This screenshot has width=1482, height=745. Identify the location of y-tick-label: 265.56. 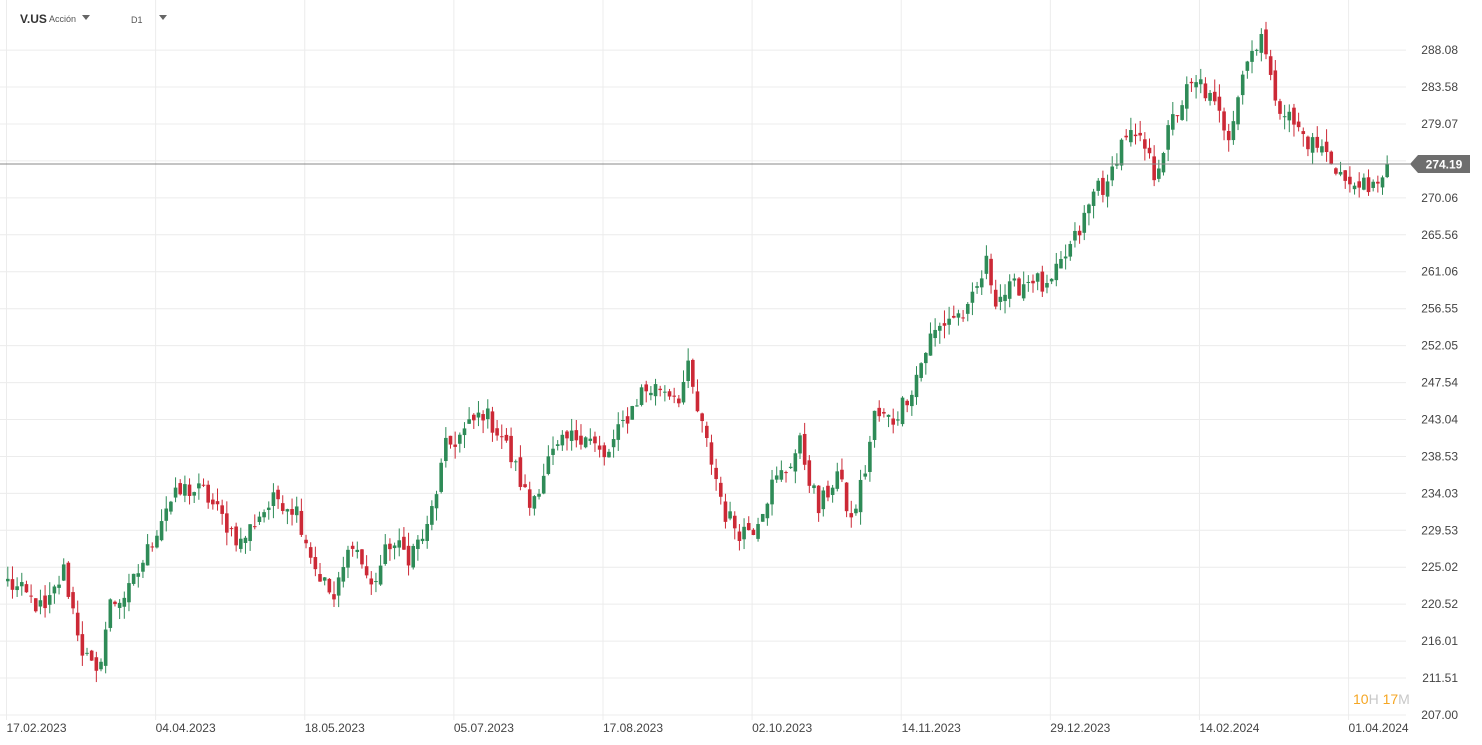
(1439, 235).